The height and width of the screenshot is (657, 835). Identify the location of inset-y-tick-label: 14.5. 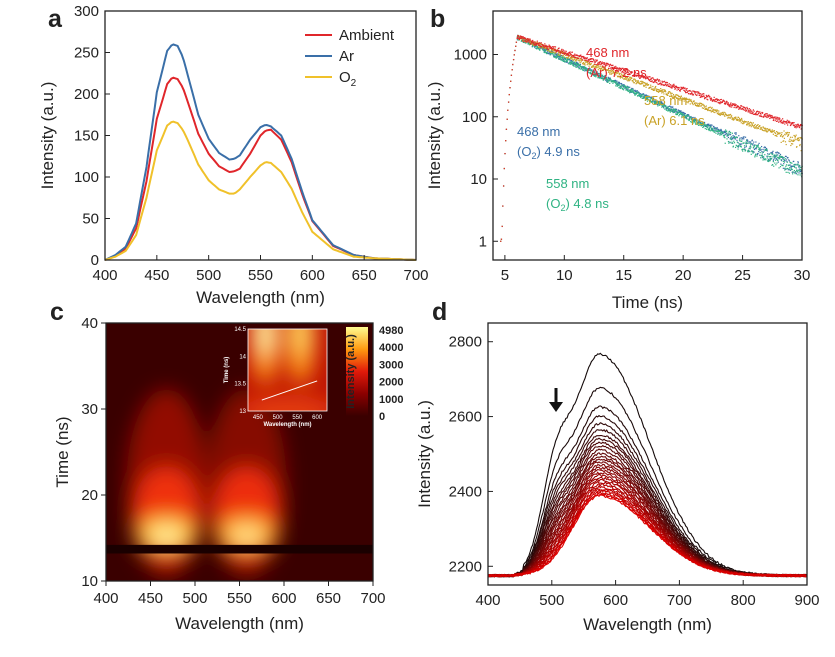
(240, 330).